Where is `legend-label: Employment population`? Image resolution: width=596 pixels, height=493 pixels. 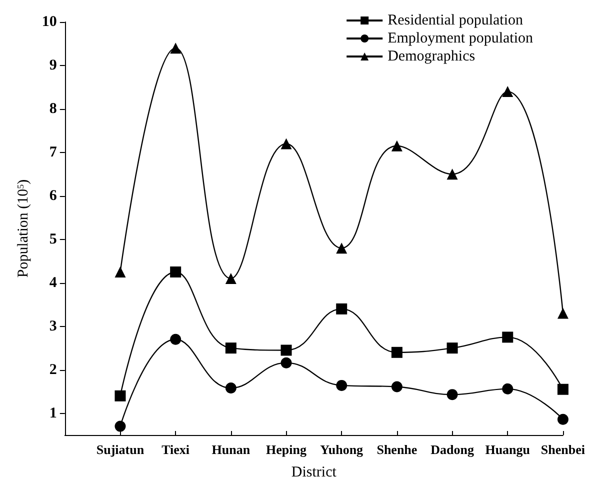
legend-label: Employment population is located at coordinates (461, 38).